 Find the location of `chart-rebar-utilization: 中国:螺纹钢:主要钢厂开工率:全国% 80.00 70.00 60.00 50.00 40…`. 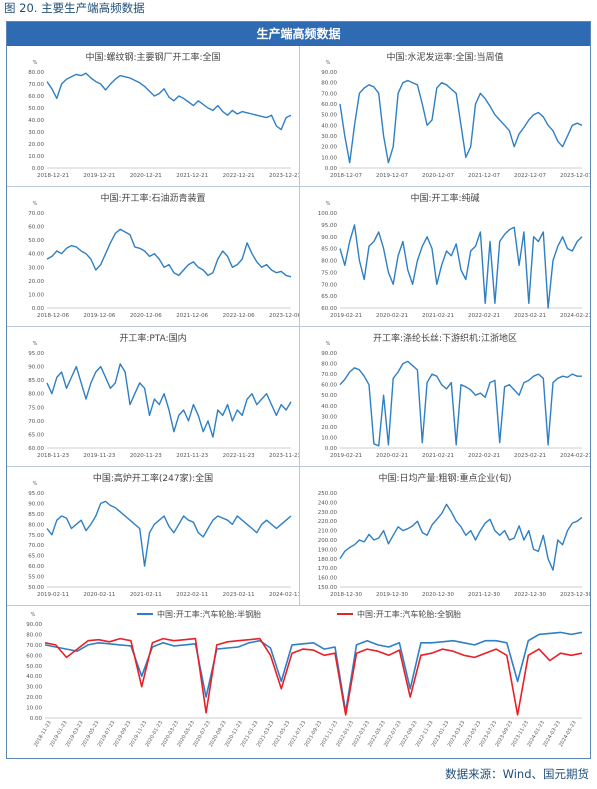

chart-rebar-utilization: 中国:螺纹钢:主要钢厂开工率:全国% 80.00 70.00 60.00 50.00 40… is located at coordinates (153, 116).